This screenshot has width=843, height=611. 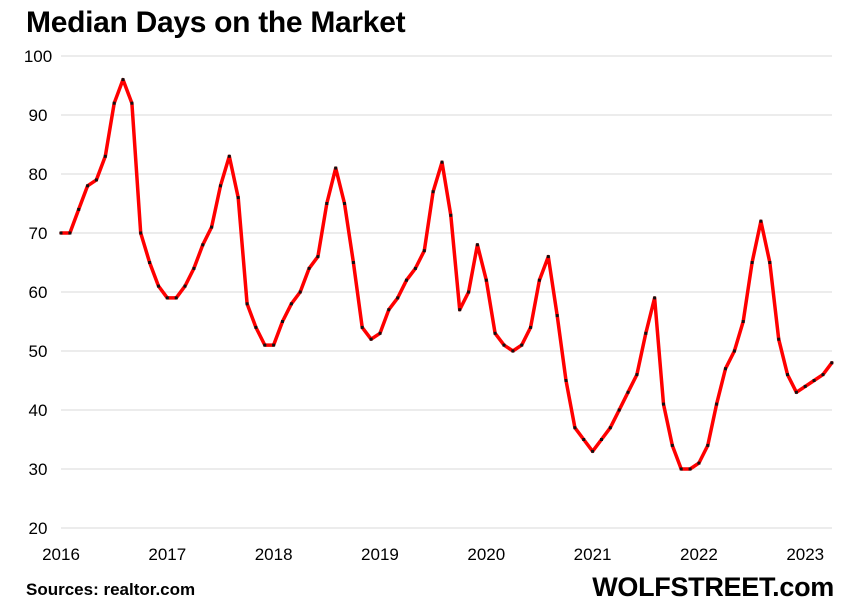 I want to click on y-tick-label: 90, so click(x=38, y=115).